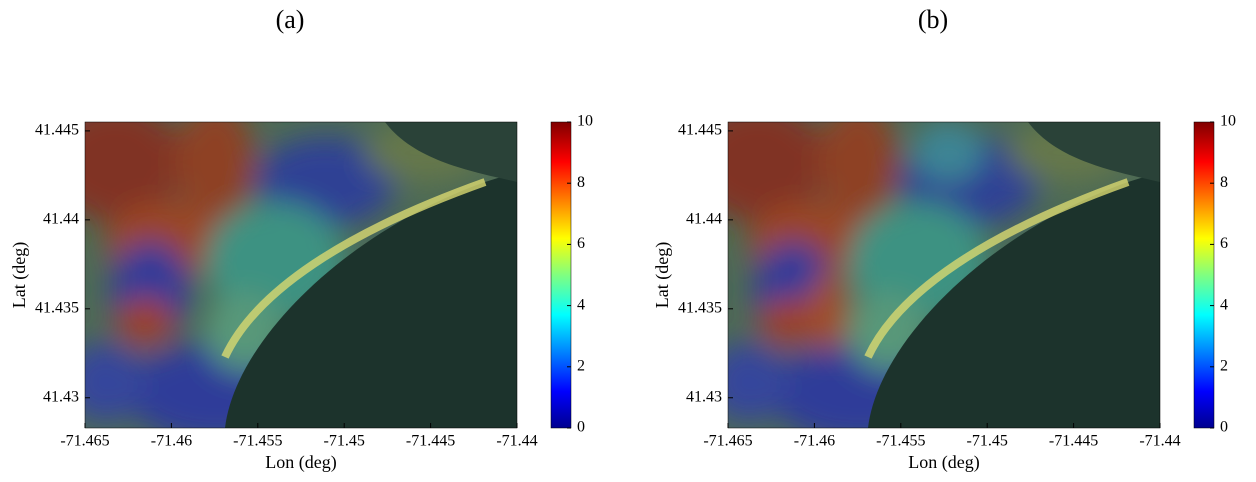 The height and width of the screenshot is (482, 1256). I want to click on panel-label: (a), so click(290, 19).